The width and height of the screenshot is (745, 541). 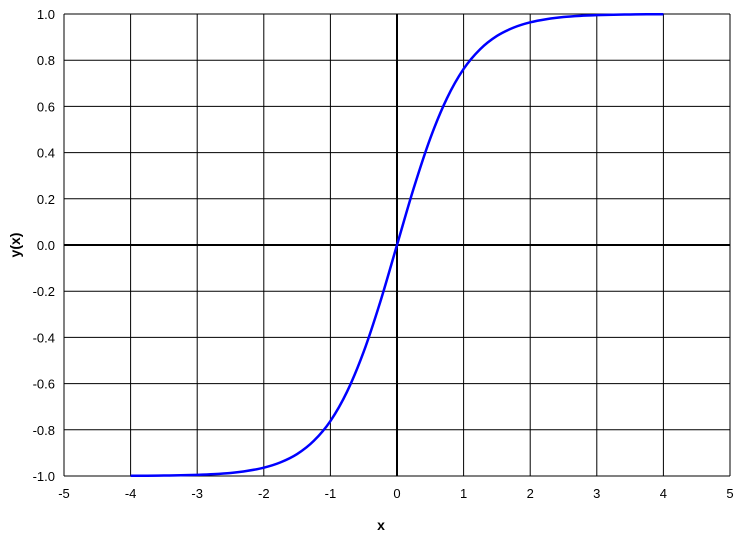 I want to click on y-tick-label: 0.2, so click(x=46, y=199).